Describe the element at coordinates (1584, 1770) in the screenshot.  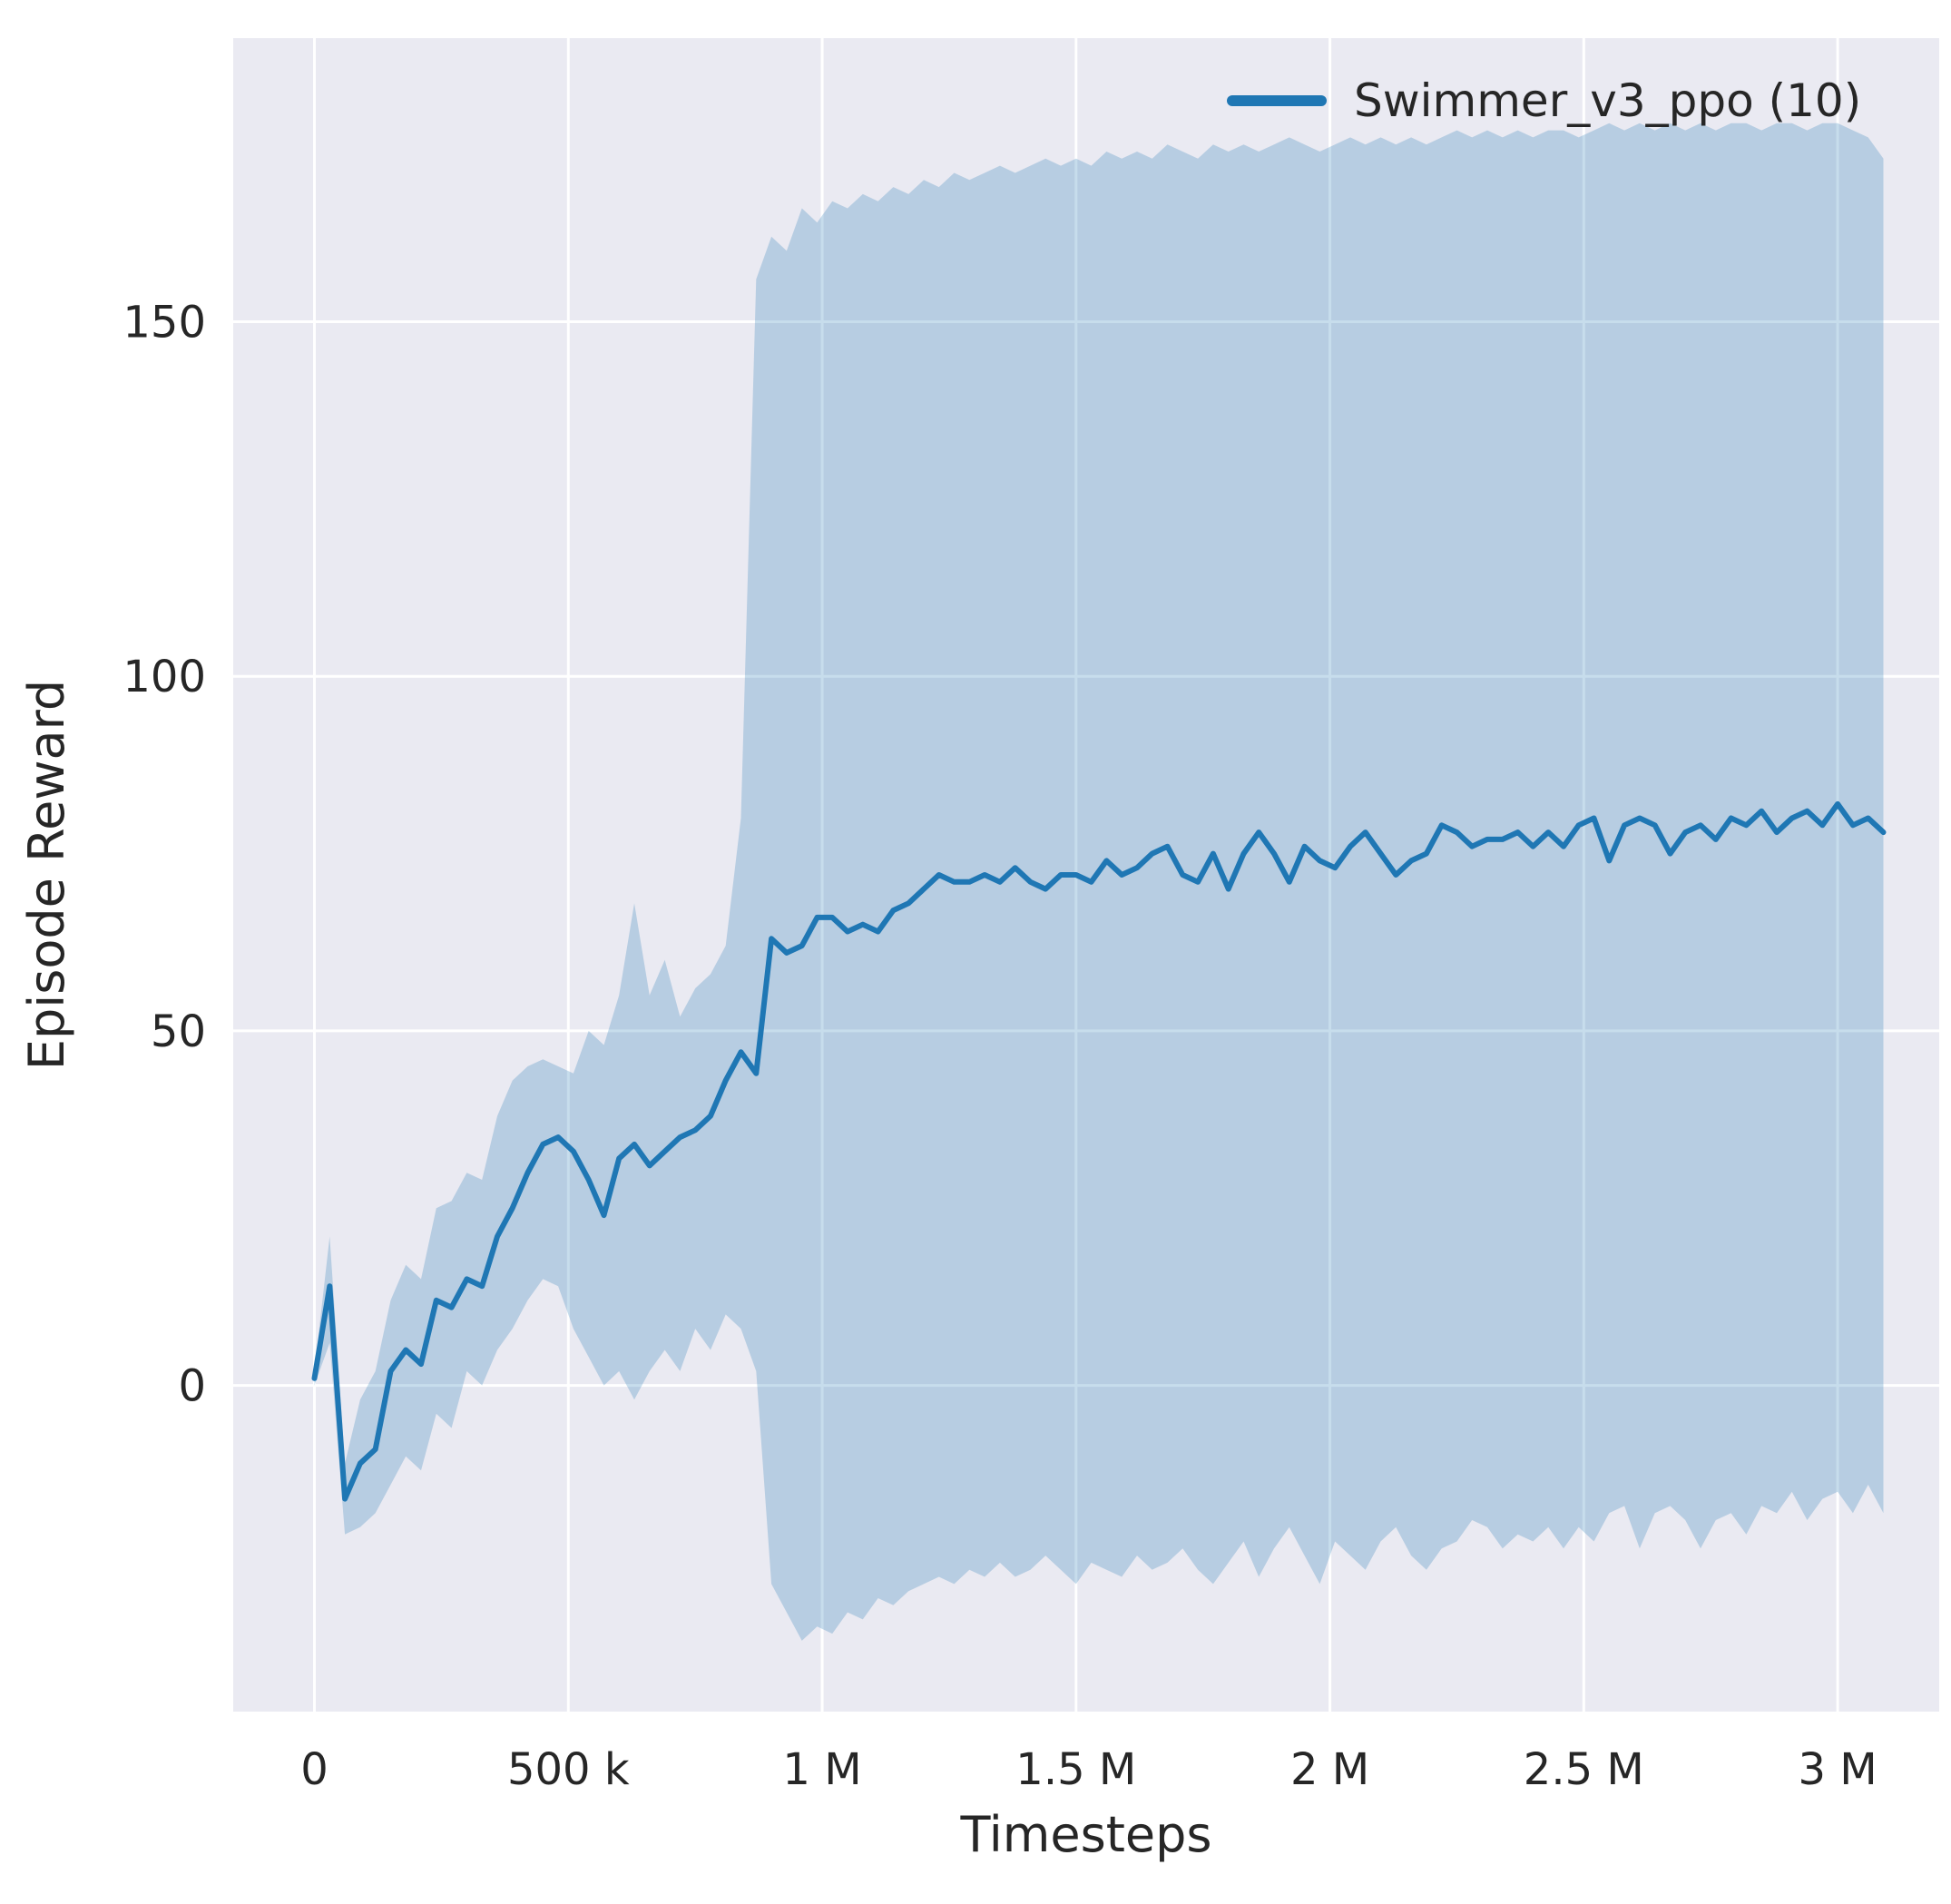
I see `x-tick-label: 2.5 M` at that location.